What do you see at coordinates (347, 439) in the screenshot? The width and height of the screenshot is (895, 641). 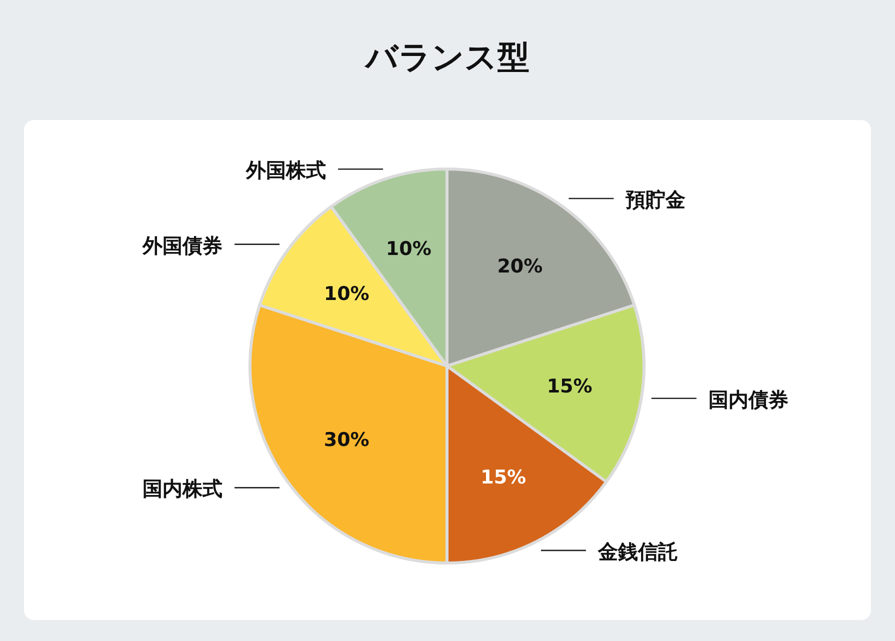 I see `data-label: 30%` at bounding box center [347, 439].